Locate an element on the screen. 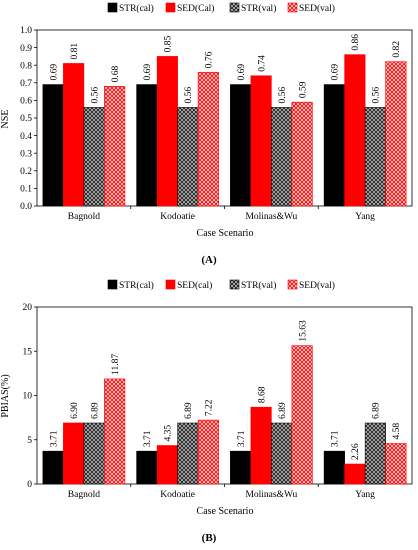 This screenshot has width=418, height=550. data-label: 0.59 is located at coordinates (303, 89).